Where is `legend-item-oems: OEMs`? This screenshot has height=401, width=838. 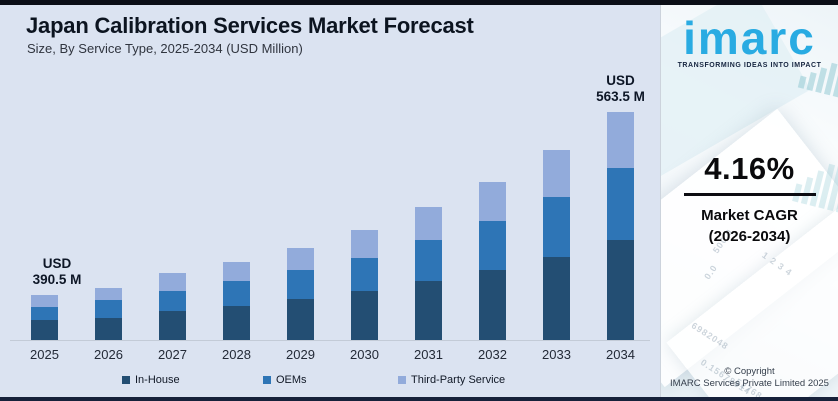 legend-item-oems: OEMs is located at coordinates (285, 380).